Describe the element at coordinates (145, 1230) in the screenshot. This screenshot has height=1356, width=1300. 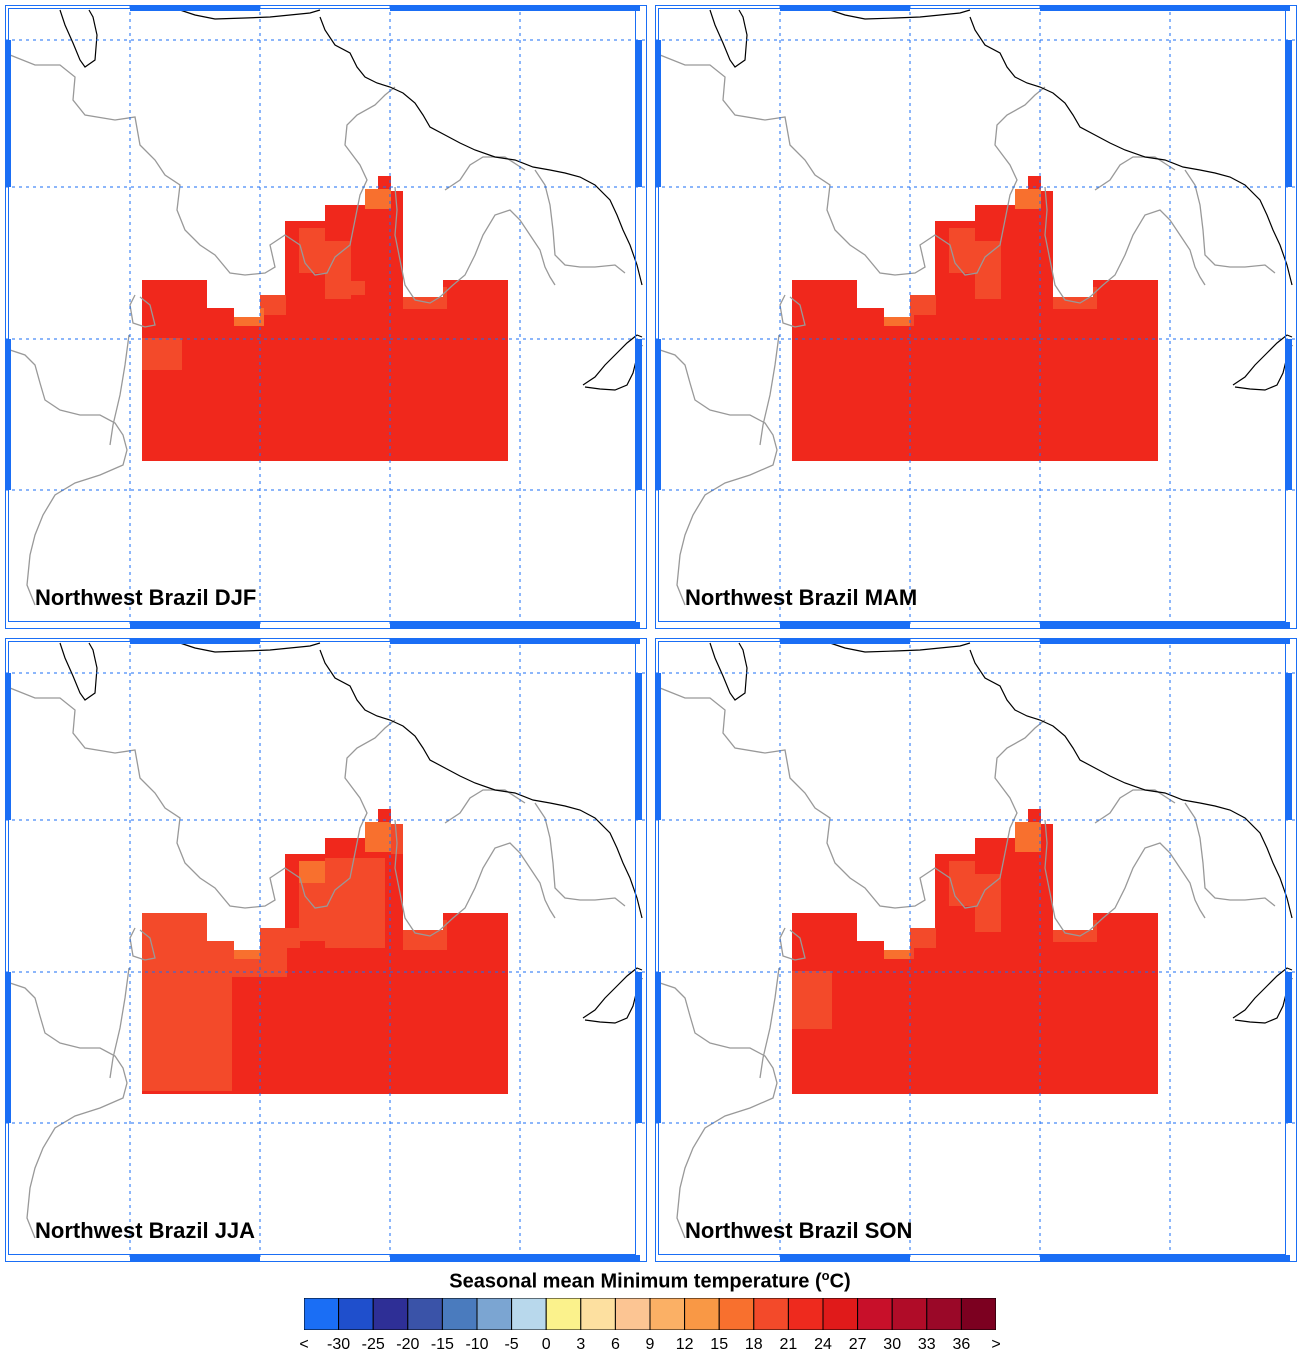
I see `panel-title: Northwest Brazil JJA` at that location.